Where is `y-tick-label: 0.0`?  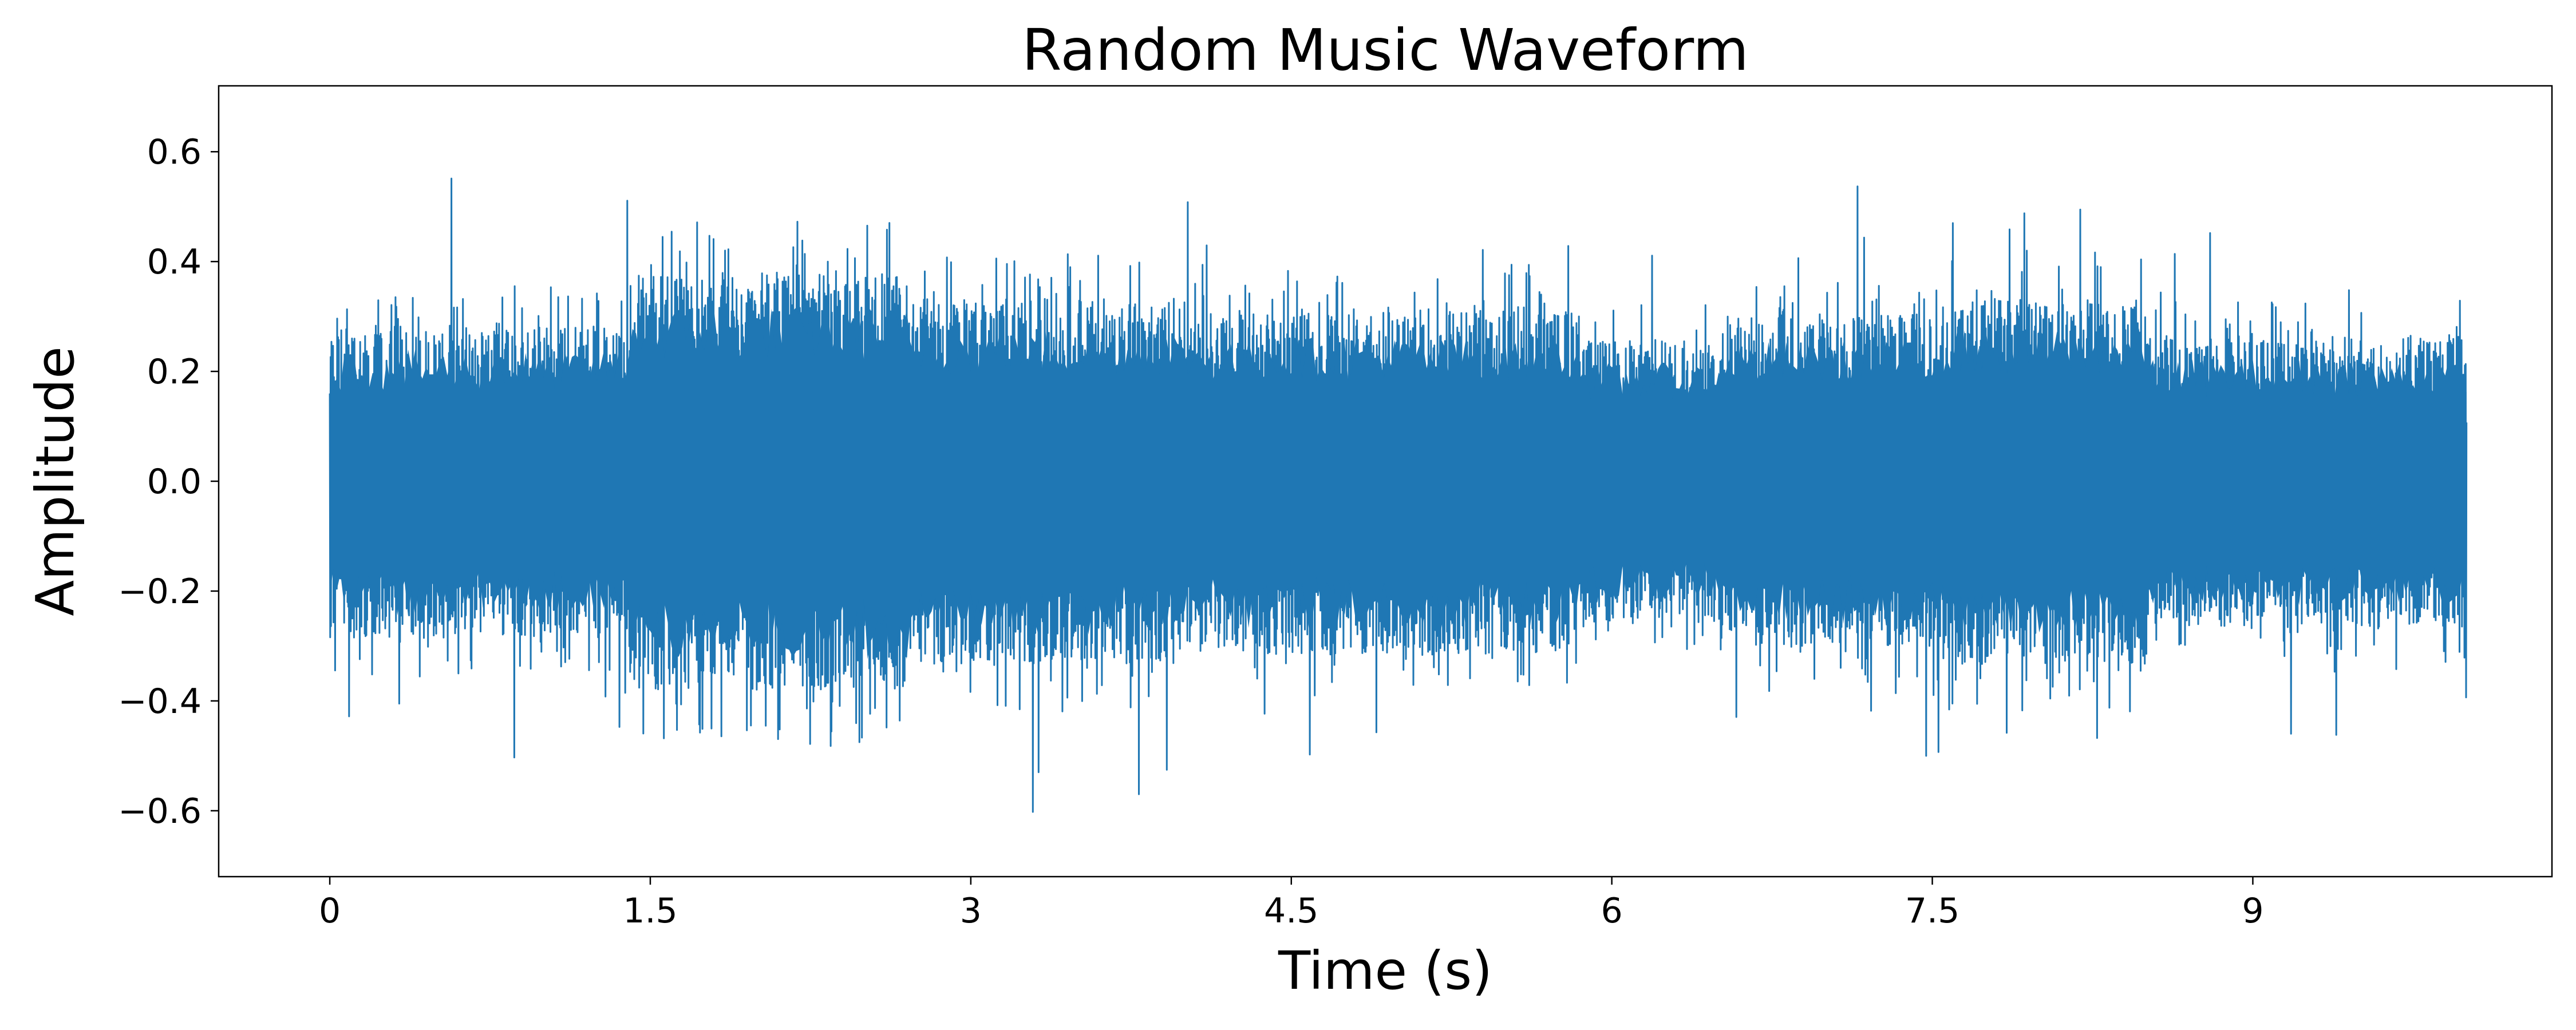
y-tick-label: 0.0 is located at coordinates (174, 482).